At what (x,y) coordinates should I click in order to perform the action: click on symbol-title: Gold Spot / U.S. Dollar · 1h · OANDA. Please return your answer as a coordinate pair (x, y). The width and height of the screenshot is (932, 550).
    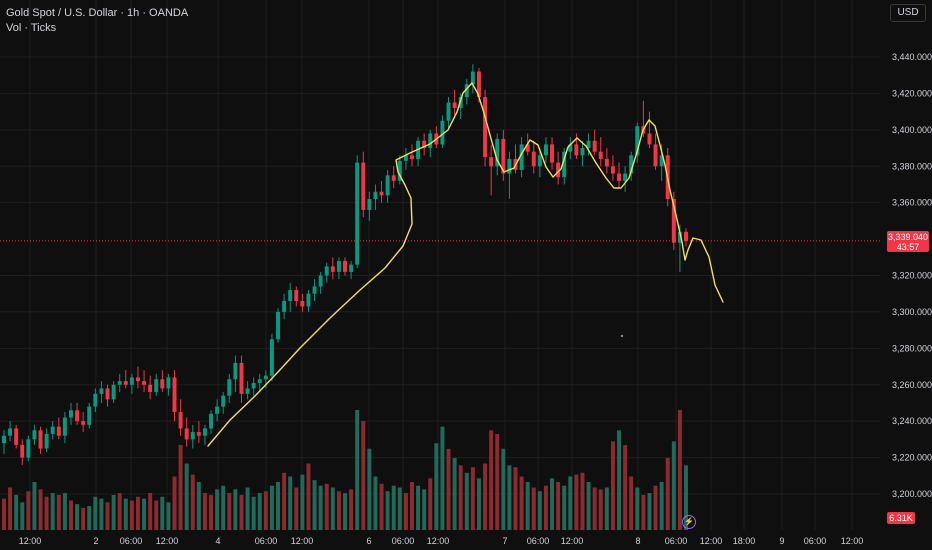
    Looking at the image, I should click on (97, 13).